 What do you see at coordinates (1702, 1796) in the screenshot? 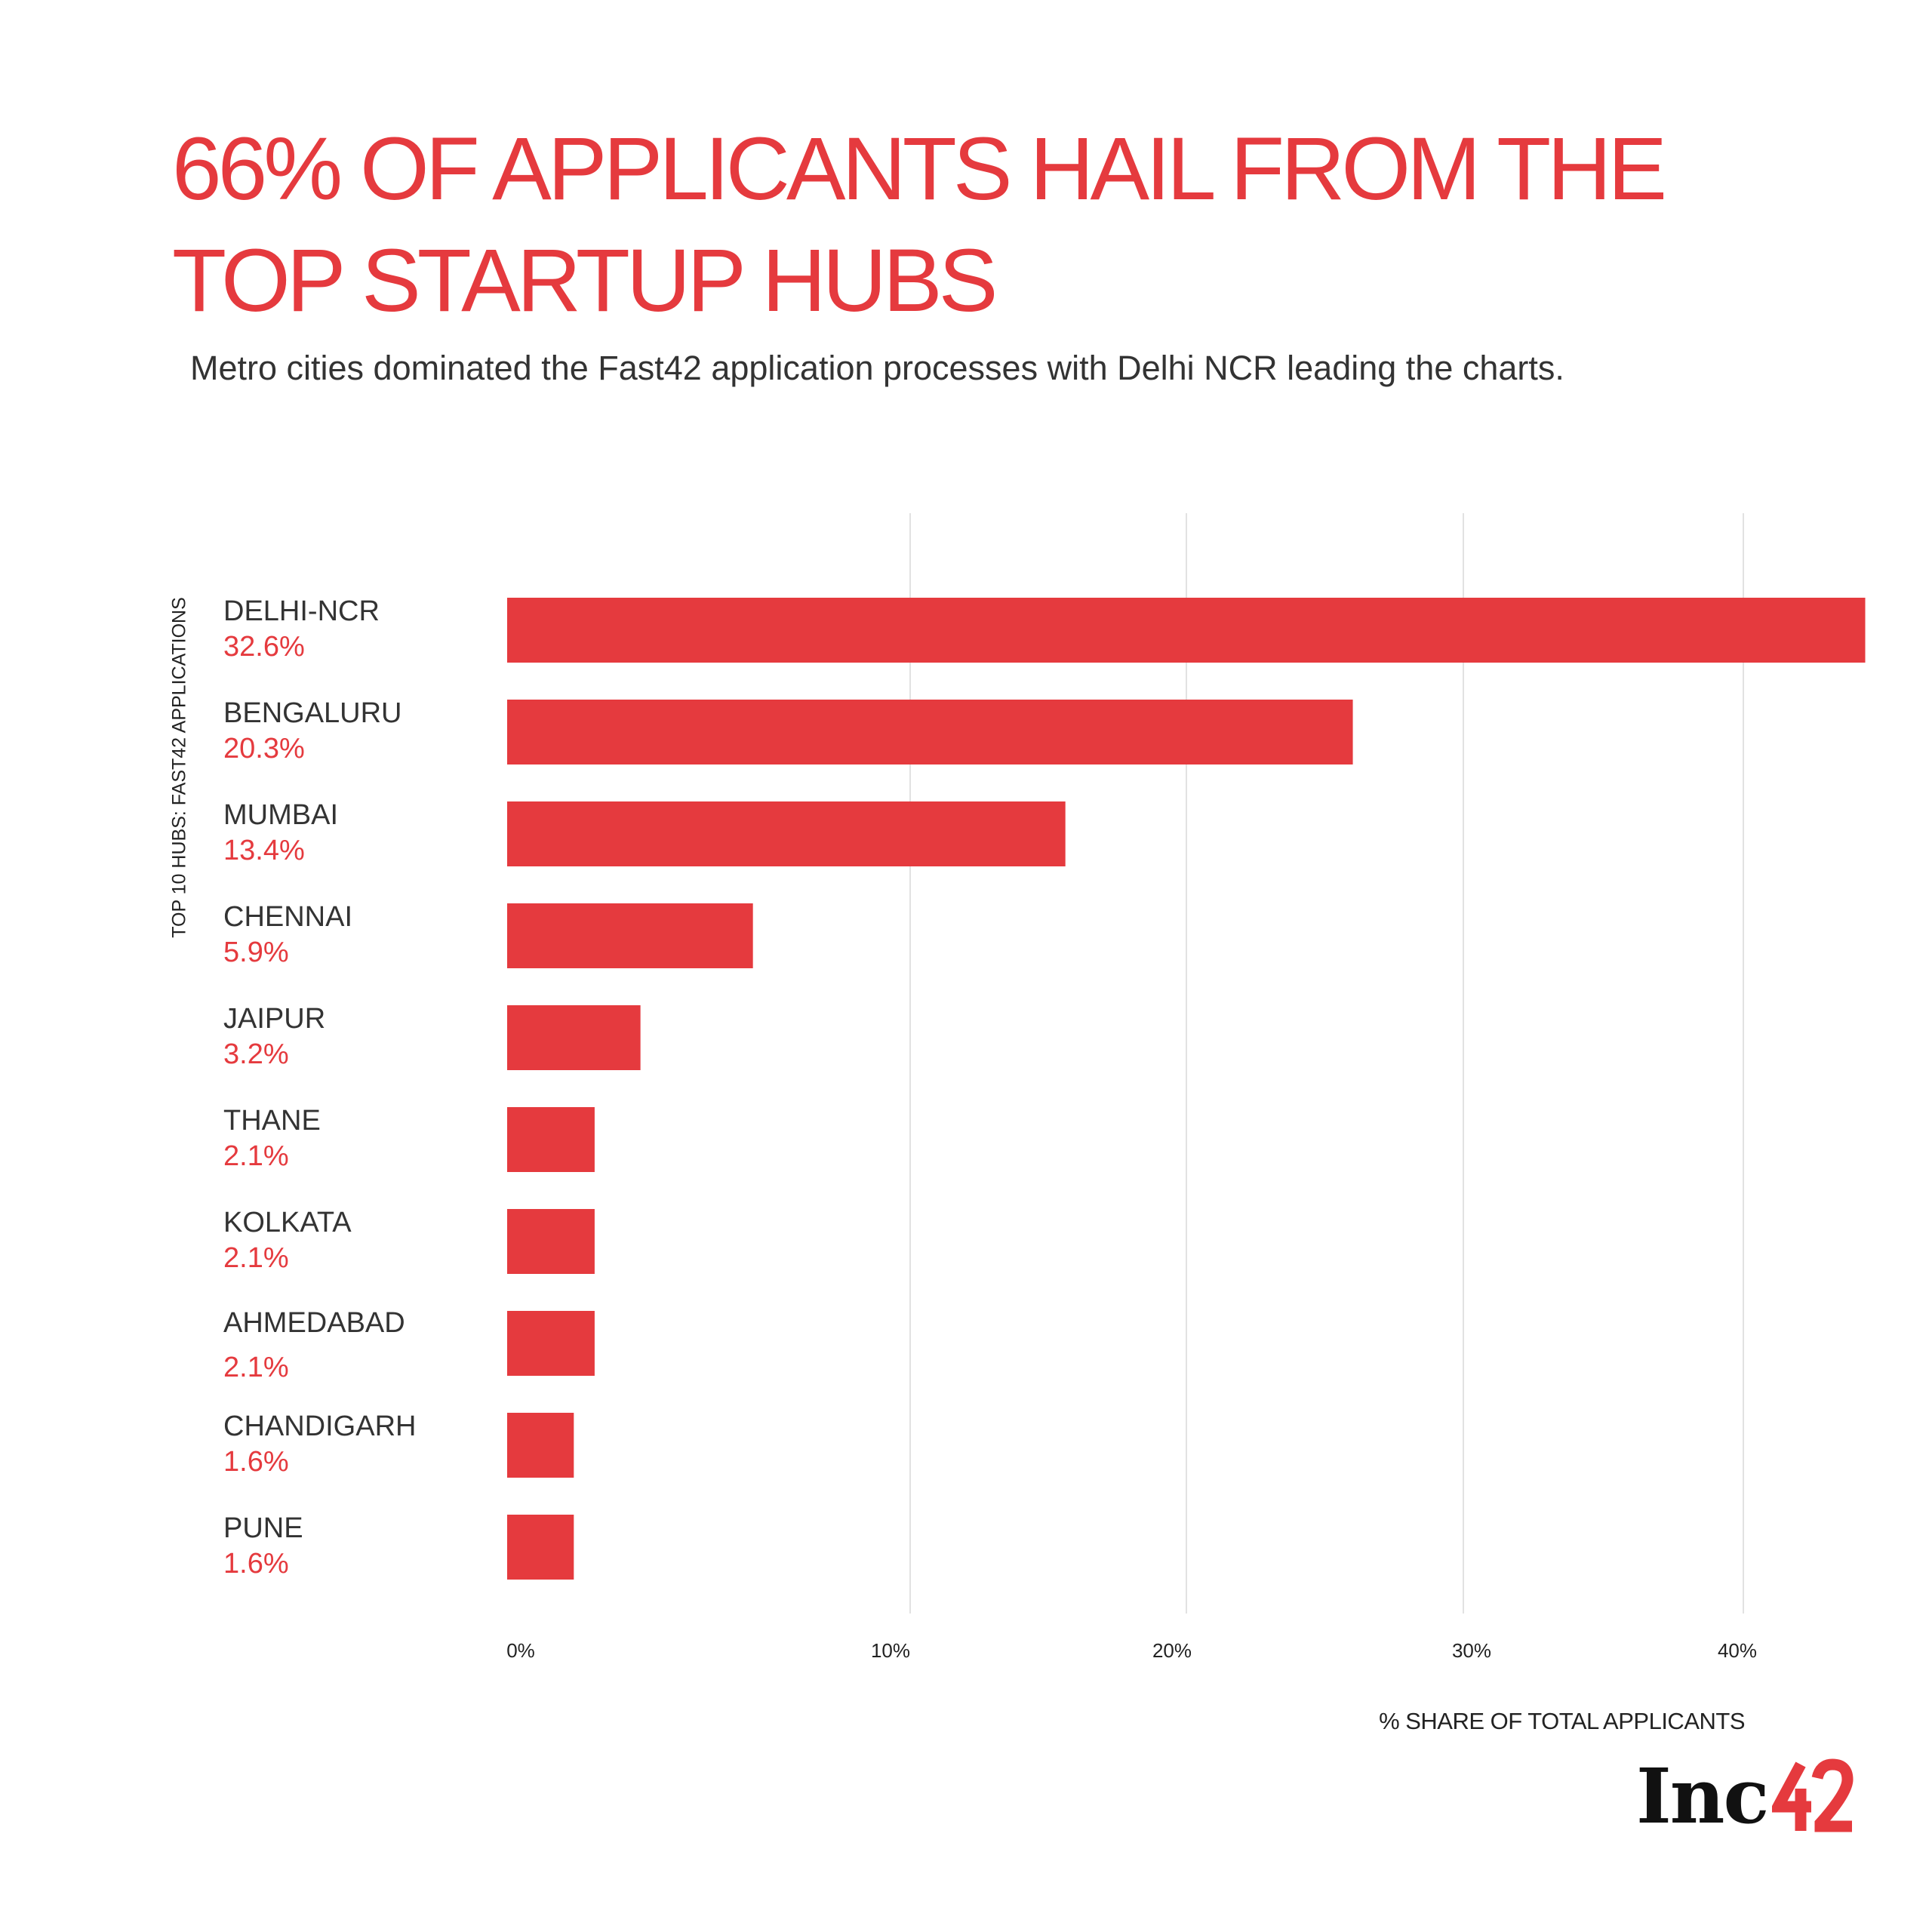
I see `logo-wordmark: Inc` at bounding box center [1702, 1796].